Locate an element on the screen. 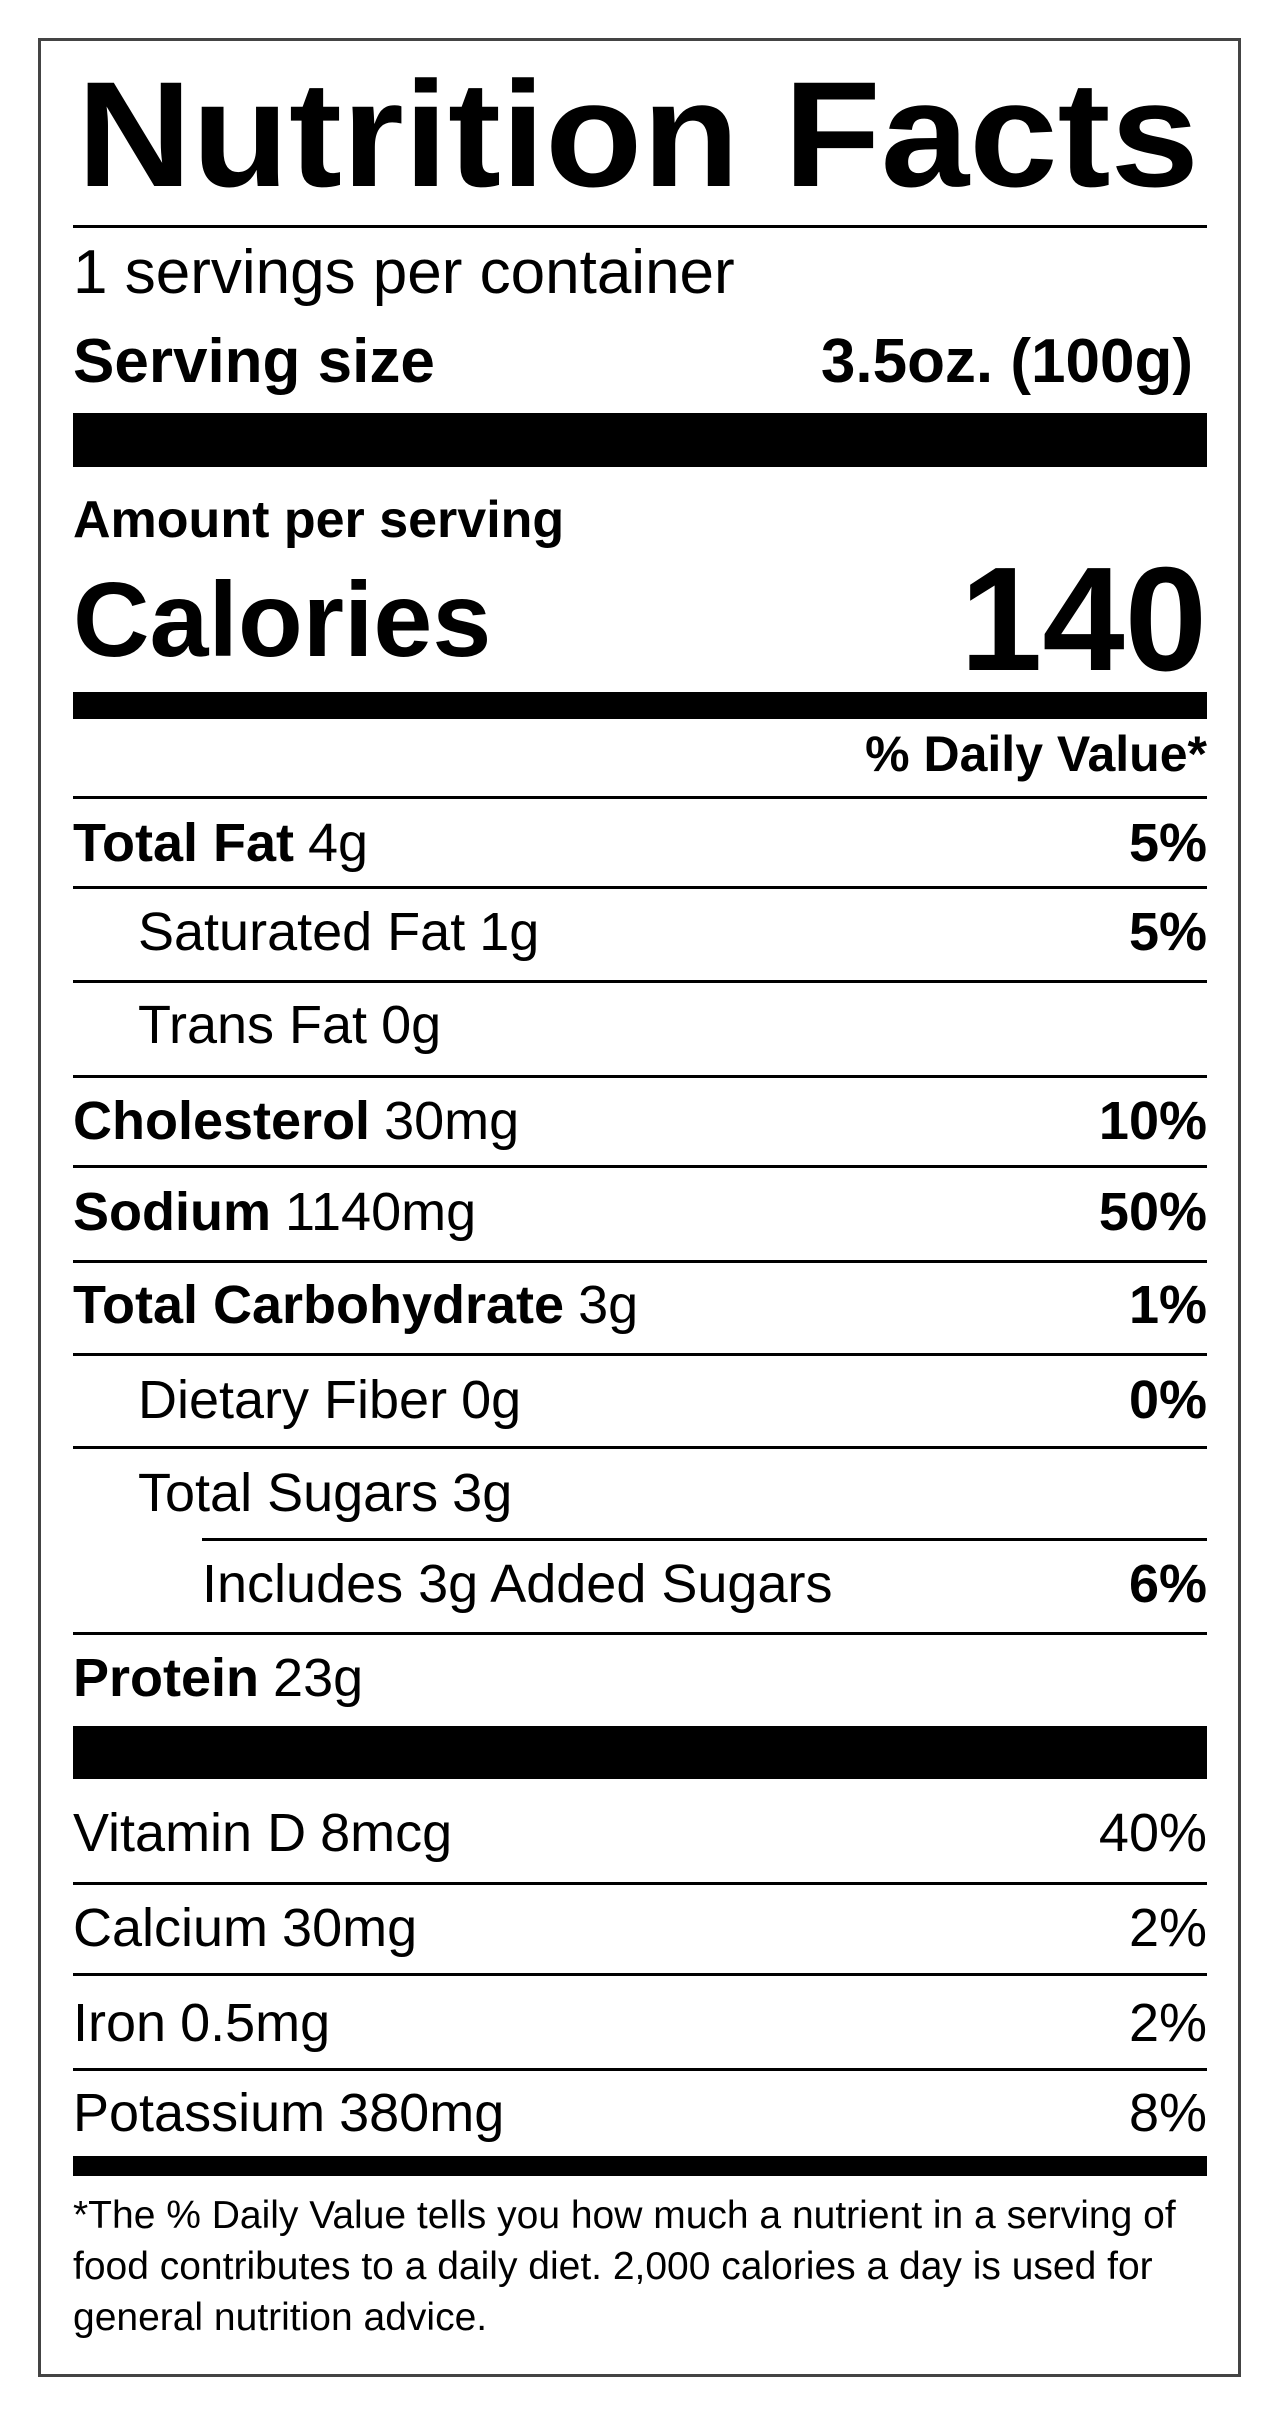  serving-size-value: 3.5oz. (100g) is located at coordinates (1006, 361).